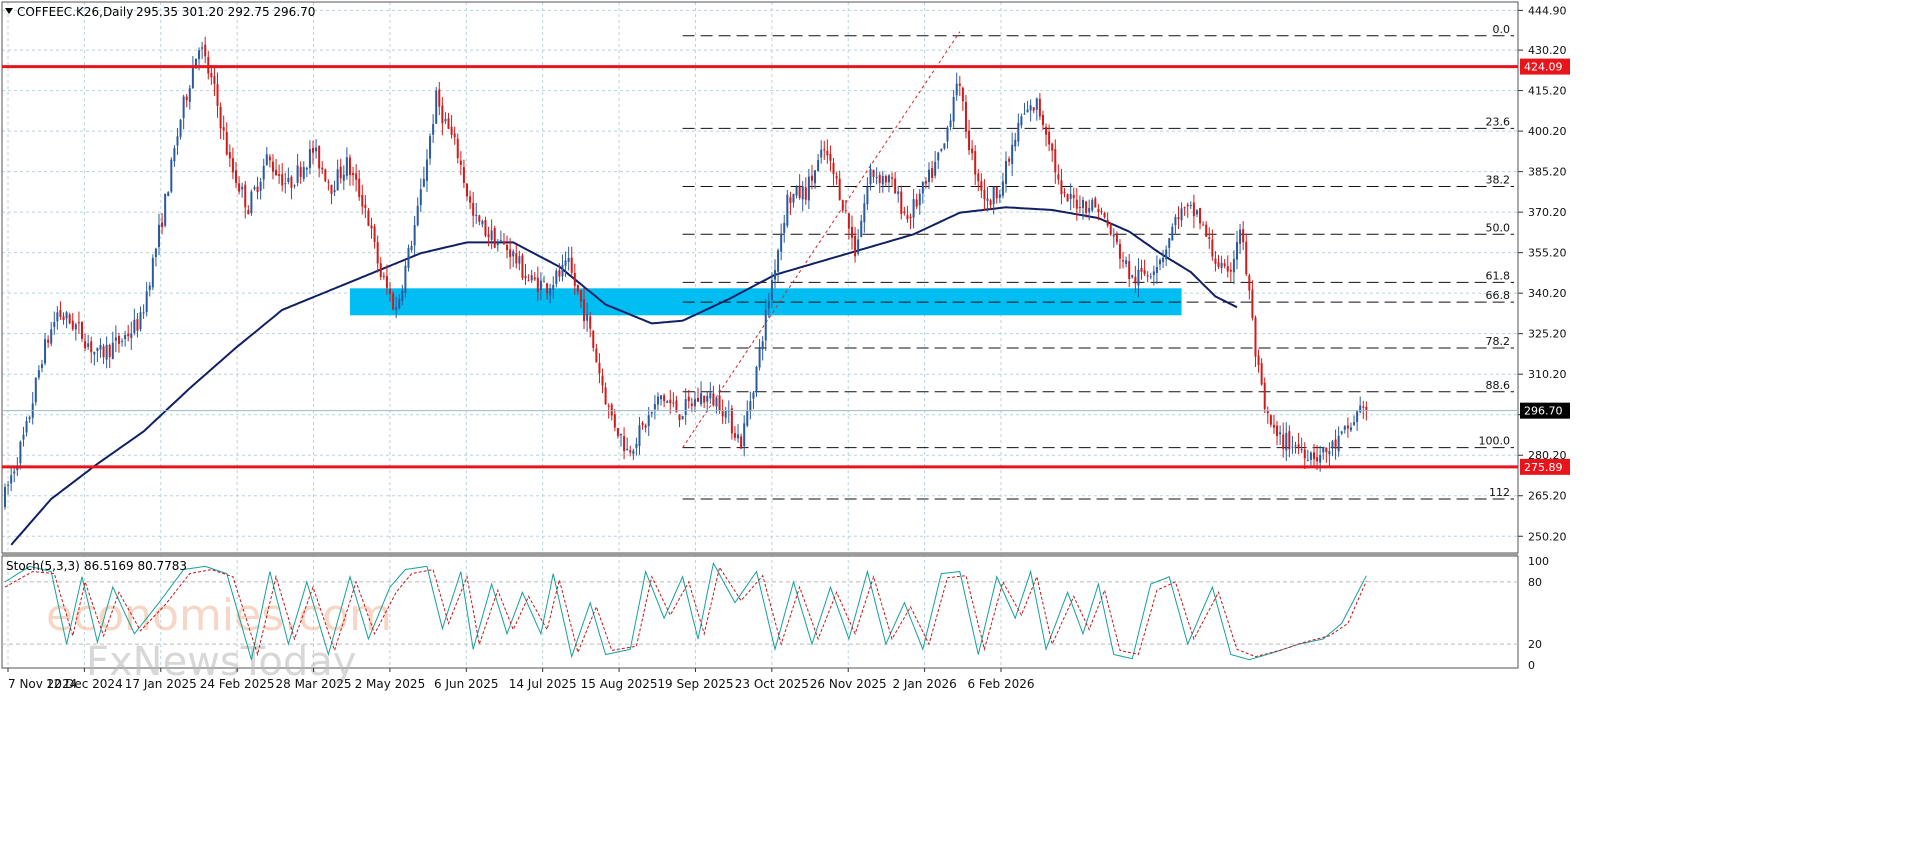 The image size is (1916, 844). Describe the element at coordinates (760, 554) in the screenshot. I see `panel-separator` at that location.